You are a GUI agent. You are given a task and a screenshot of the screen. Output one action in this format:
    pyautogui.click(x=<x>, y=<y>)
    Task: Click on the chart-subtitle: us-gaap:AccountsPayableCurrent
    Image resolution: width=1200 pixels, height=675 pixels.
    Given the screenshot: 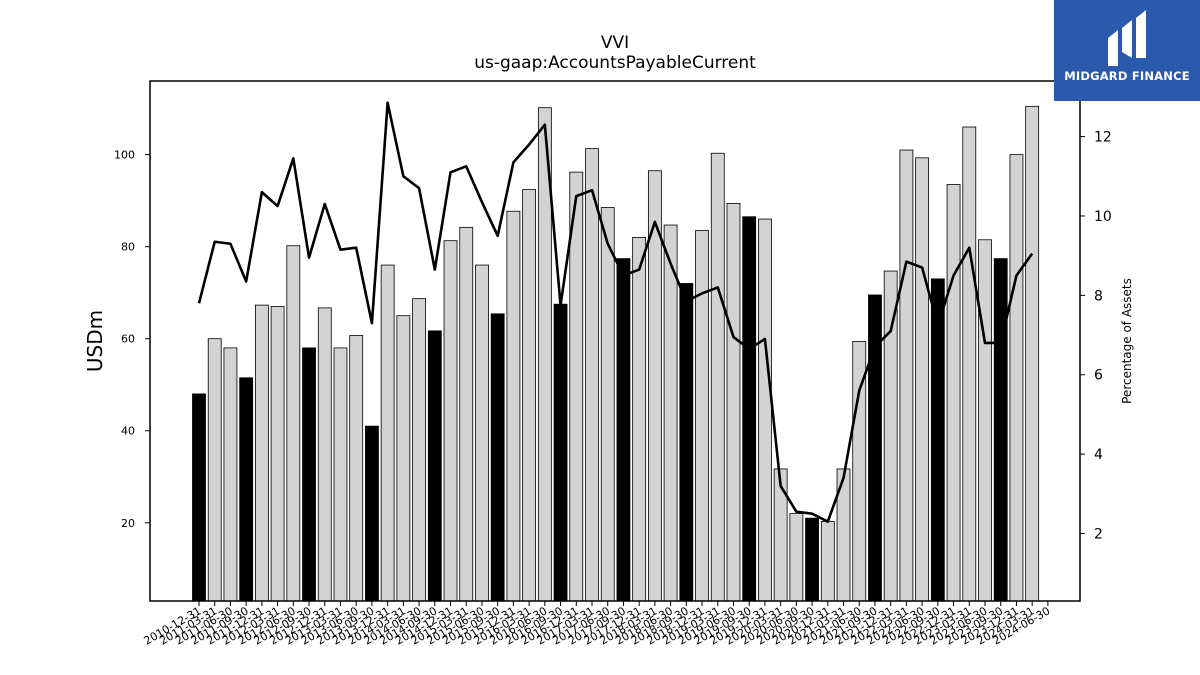 What is the action you would take?
    pyautogui.click(x=615, y=63)
    